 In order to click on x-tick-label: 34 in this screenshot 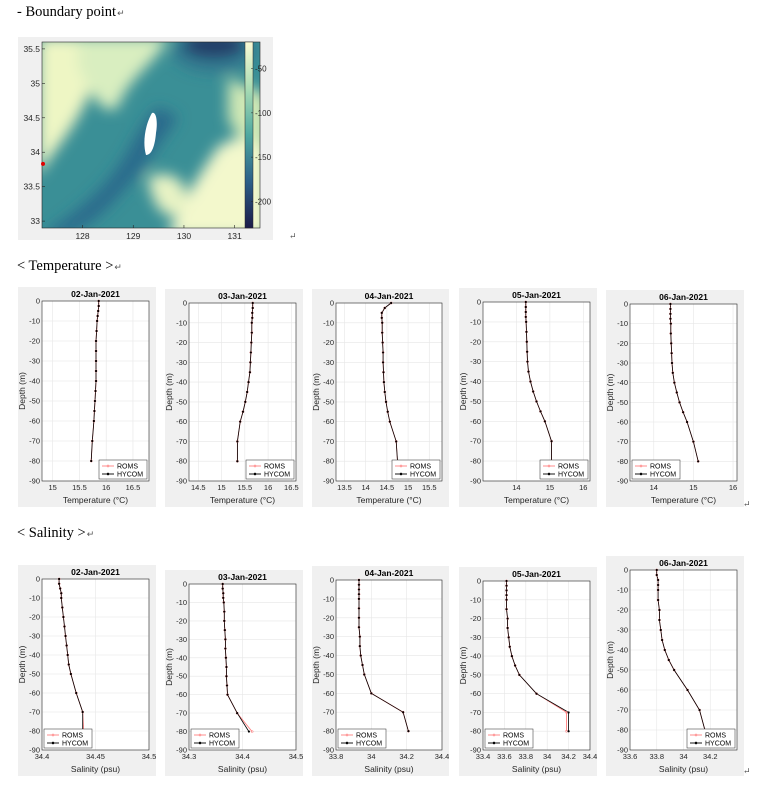, I will do `click(683, 756)`.